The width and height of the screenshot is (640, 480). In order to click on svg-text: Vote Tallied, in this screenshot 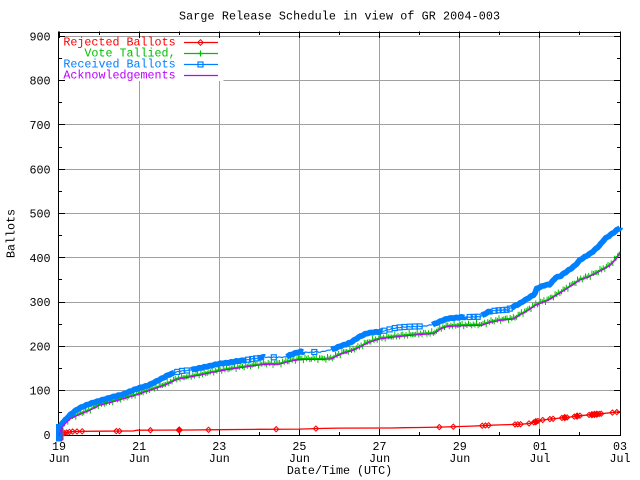, I will do `click(129, 54)`.